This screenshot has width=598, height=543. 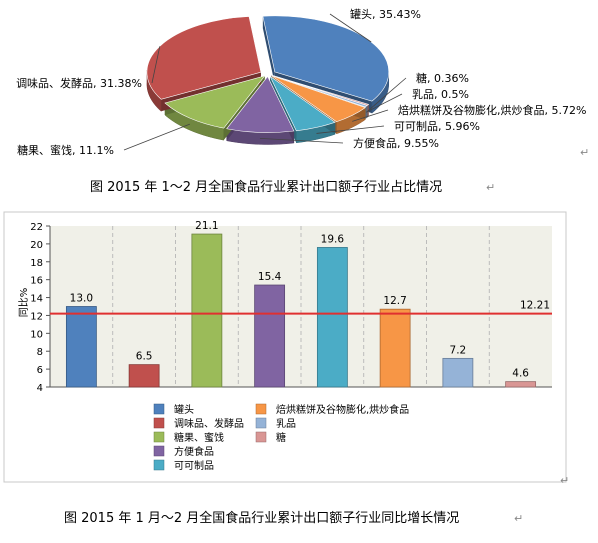 What do you see at coordinates (518, 518) in the screenshot?
I see `bar-caption-paragraph-mark: ↵` at bounding box center [518, 518].